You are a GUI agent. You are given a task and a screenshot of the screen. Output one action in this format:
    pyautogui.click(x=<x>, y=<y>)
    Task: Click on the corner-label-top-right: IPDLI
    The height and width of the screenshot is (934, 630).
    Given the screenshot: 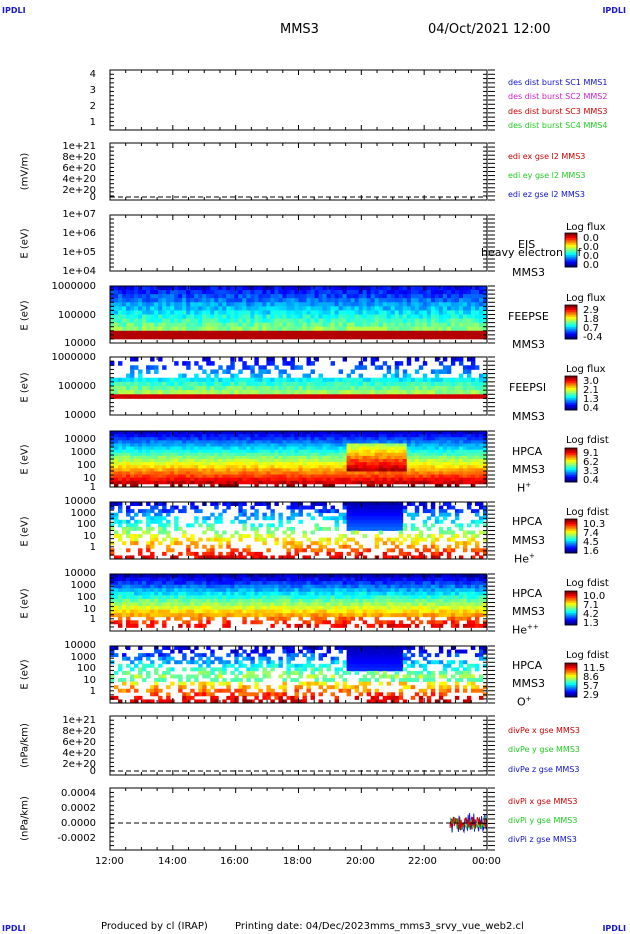 What is the action you would take?
    pyautogui.click(x=614, y=10)
    